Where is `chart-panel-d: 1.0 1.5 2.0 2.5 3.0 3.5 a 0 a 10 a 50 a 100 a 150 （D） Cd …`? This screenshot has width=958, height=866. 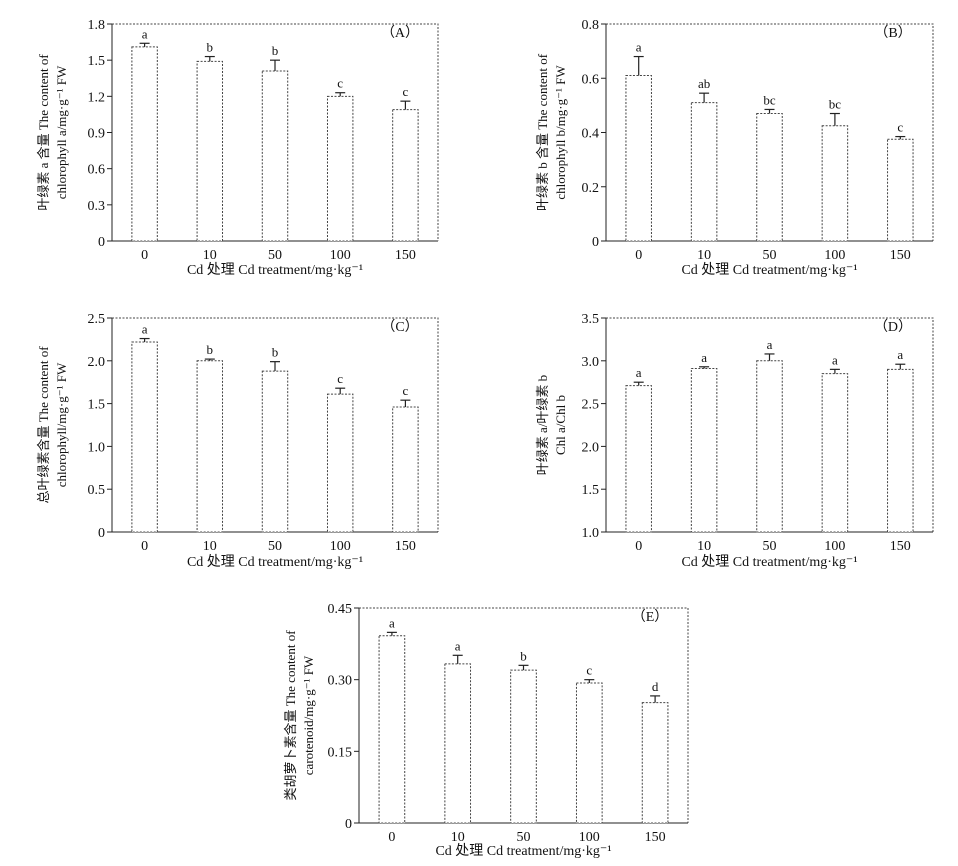 chart-panel-d: 1.0 1.5 2.0 2.5 3.0 3.5 a 0 a 10 a 50 a 100 a 150 （D） Cd … is located at coordinates (734, 441).